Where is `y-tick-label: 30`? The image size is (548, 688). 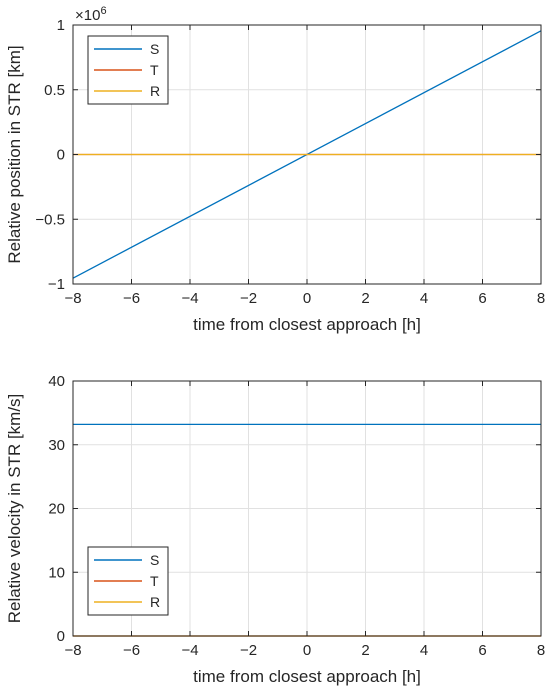
y-tick-label: 30 is located at coordinates (56, 445).